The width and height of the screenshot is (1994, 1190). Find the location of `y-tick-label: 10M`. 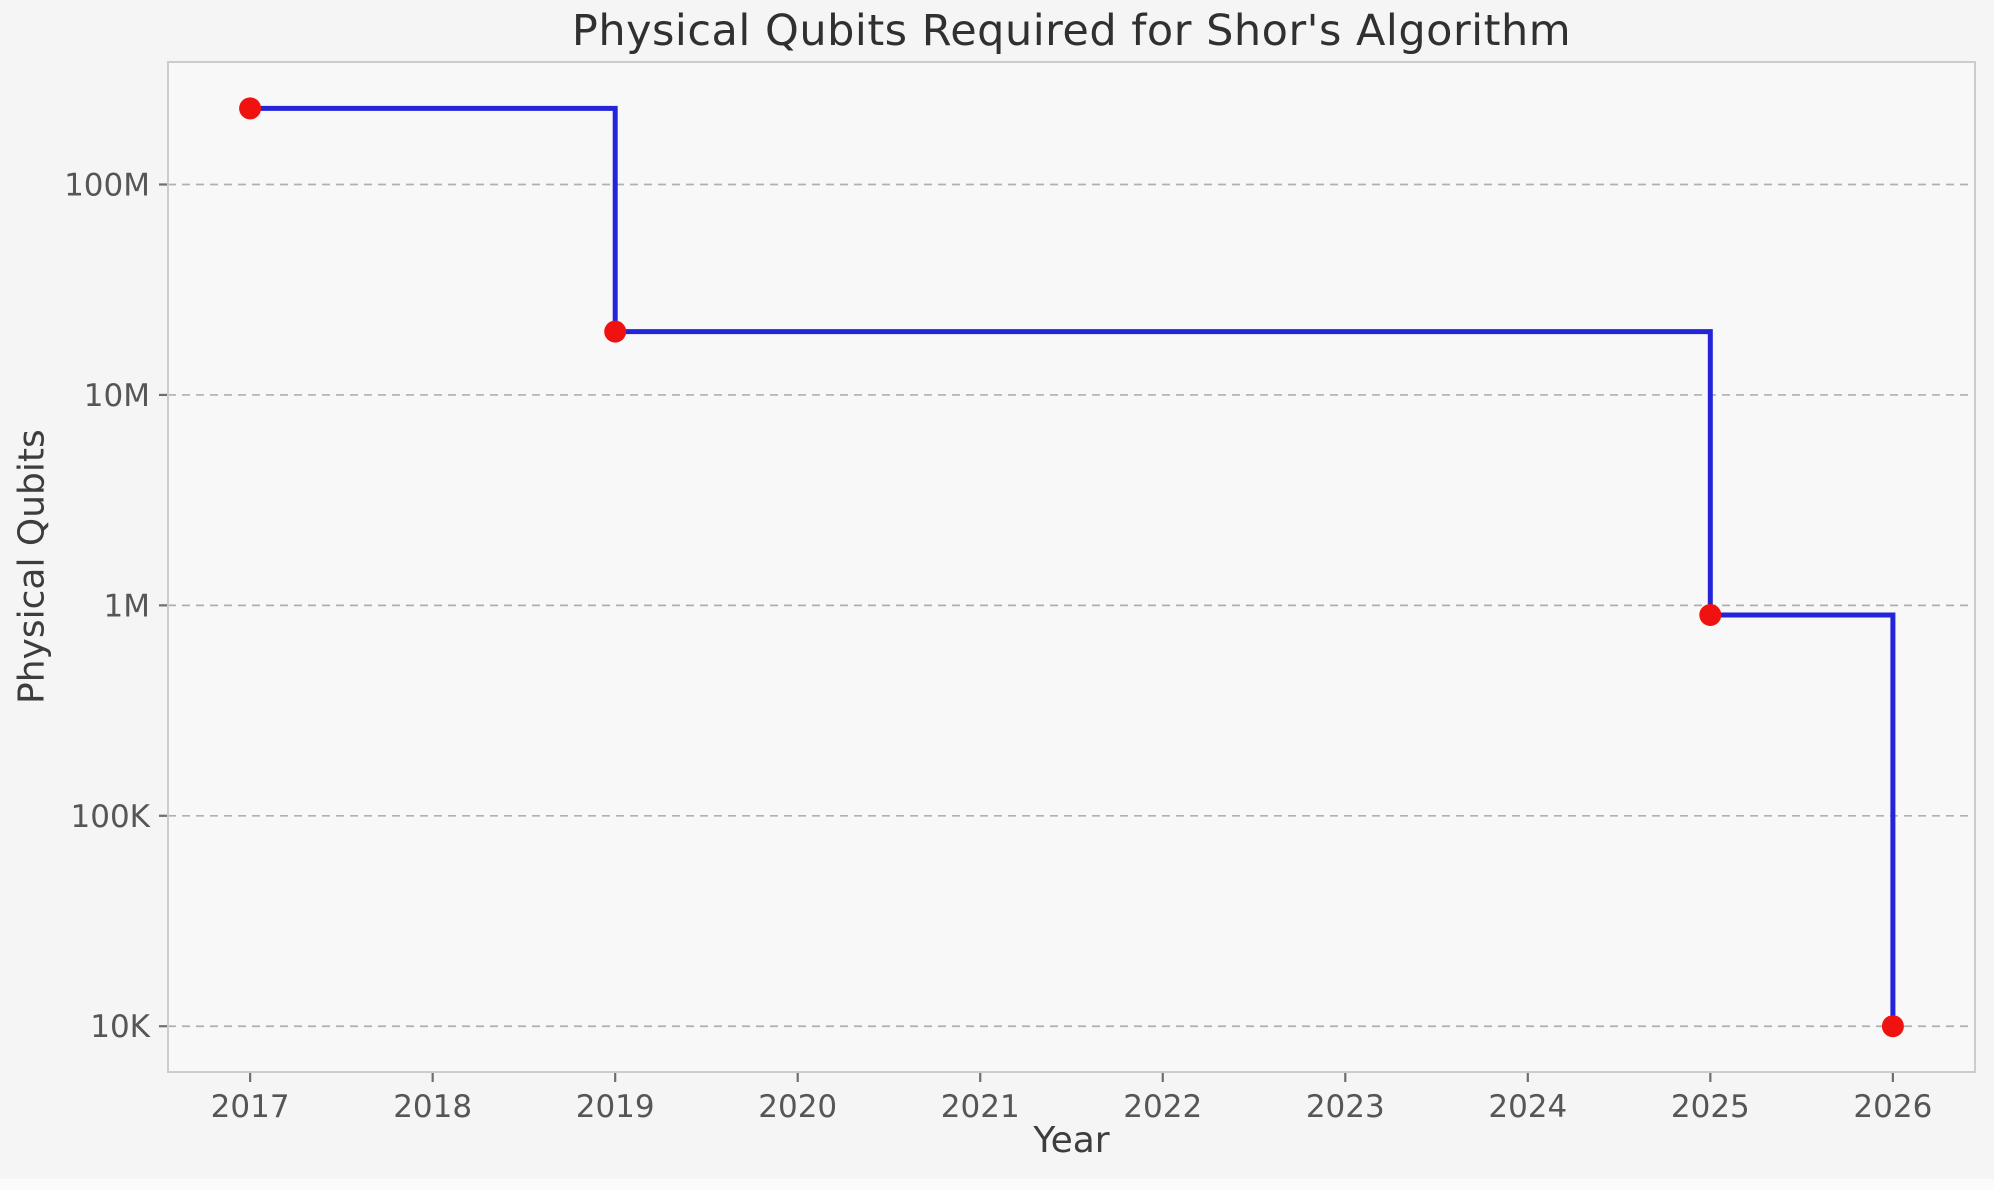

y-tick-label: 10M is located at coordinates (117, 396).